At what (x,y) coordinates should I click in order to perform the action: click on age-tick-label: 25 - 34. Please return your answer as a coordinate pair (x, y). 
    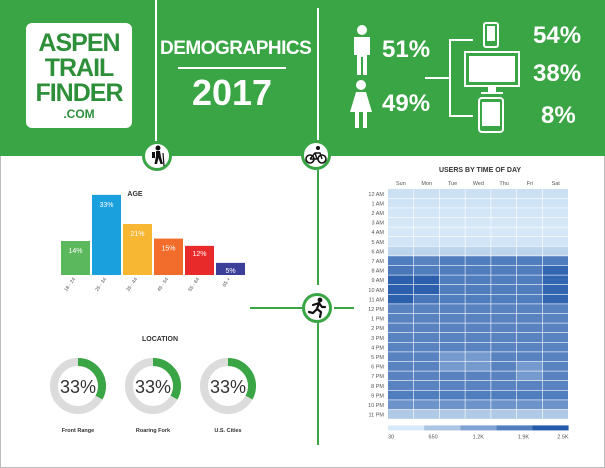
    Looking at the image, I should click on (101, 285).